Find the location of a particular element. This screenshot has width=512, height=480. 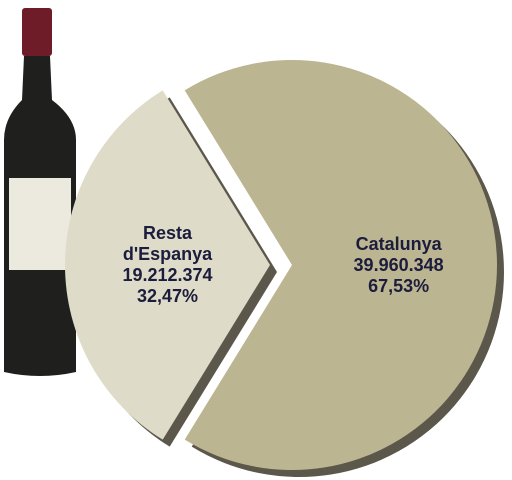

label-line: Resta d'Espanya is located at coordinates (167, 243).